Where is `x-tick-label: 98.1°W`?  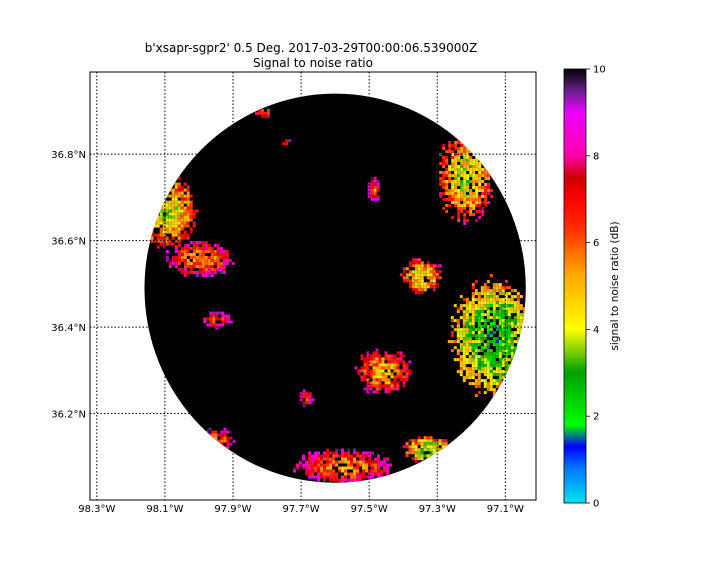
x-tick-label: 98.1°W is located at coordinates (164, 509).